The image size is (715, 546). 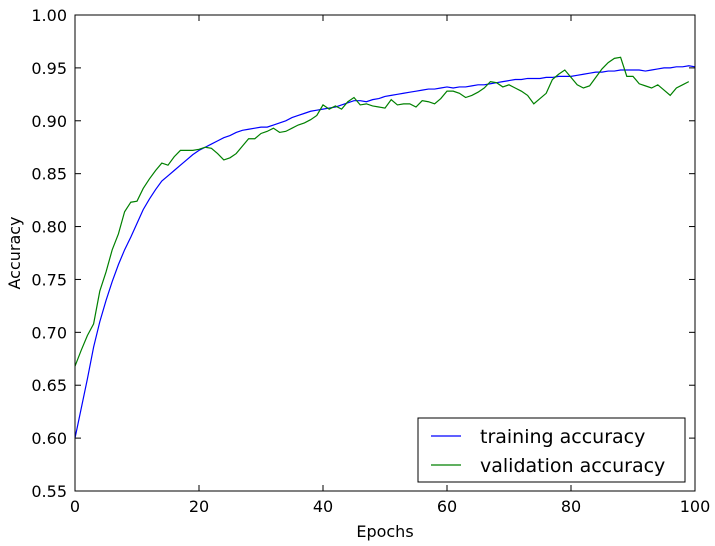 What do you see at coordinates (384, 531) in the screenshot?
I see `x-axis-label: Epochs` at bounding box center [384, 531].